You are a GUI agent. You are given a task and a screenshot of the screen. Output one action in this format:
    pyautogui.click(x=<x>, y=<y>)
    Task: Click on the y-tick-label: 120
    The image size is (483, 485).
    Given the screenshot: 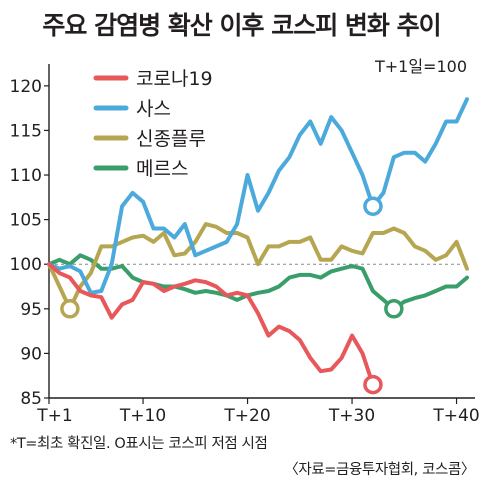 What is the action you would take?
    pyautogui.click(x=26, y=87)
    